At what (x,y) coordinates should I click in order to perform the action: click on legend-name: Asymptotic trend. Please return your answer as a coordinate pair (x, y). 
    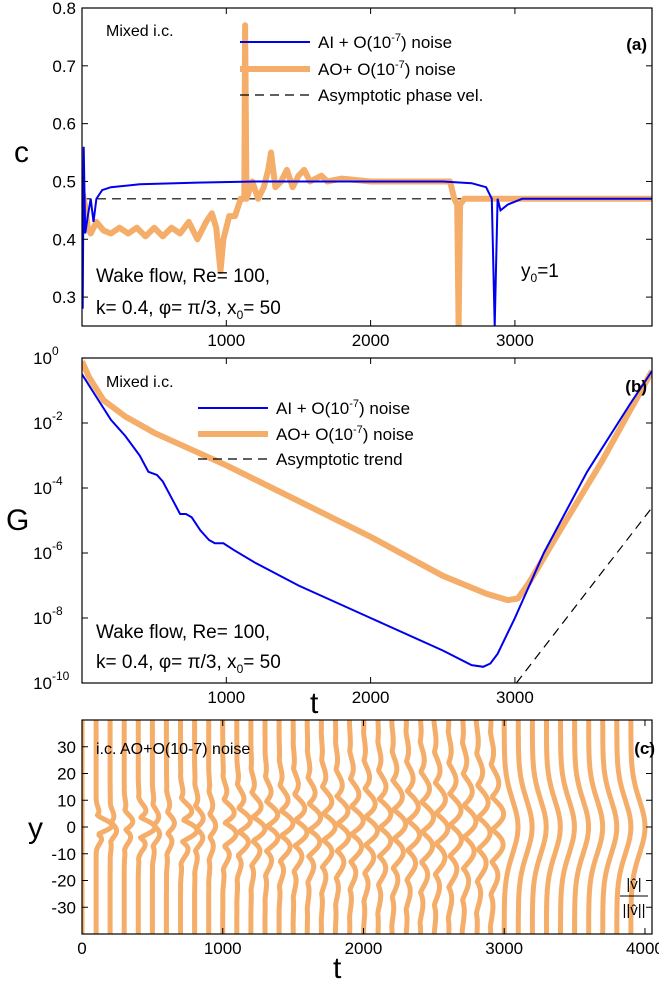
    Looking at the image, I should click on (339, 459).